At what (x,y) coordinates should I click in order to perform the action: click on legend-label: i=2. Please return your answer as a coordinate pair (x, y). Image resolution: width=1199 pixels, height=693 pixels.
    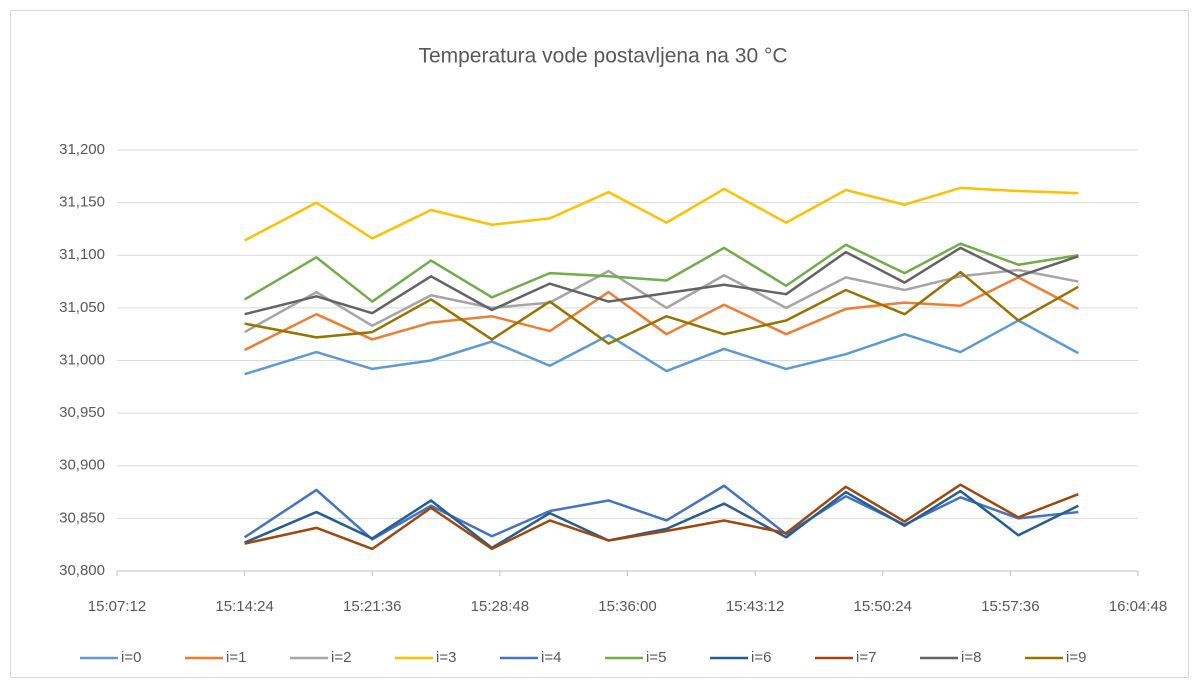
    Looking at the image, I should click on (341, 657).